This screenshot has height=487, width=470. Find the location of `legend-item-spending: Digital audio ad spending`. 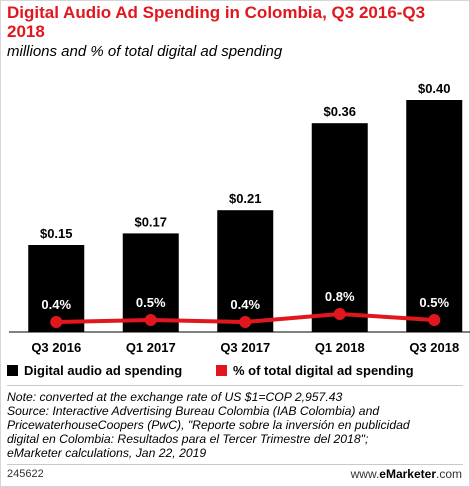

legend-item-spending: Digital audio ad spending is located at coordinates (94, 370).